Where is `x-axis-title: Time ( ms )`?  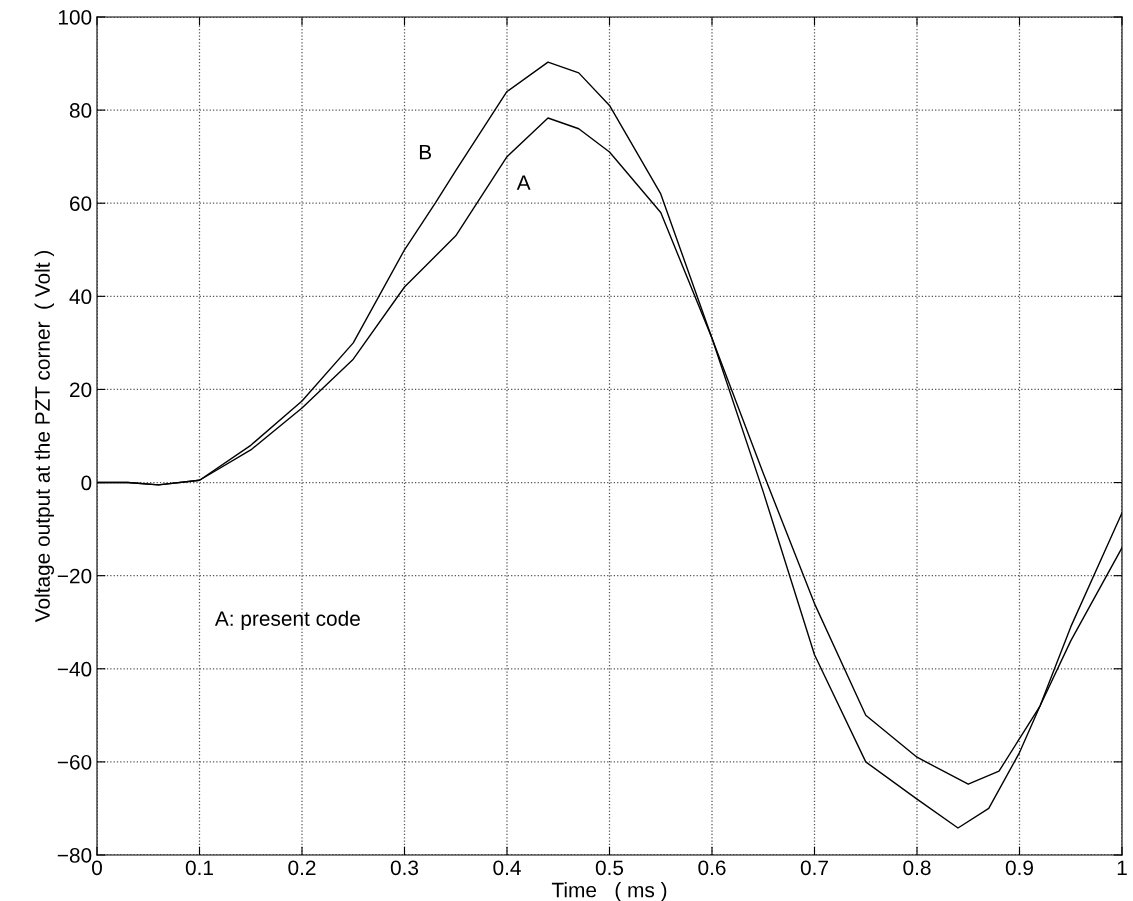 x-axis-title: Time ( ms ) is located at coordinates (609, 891).